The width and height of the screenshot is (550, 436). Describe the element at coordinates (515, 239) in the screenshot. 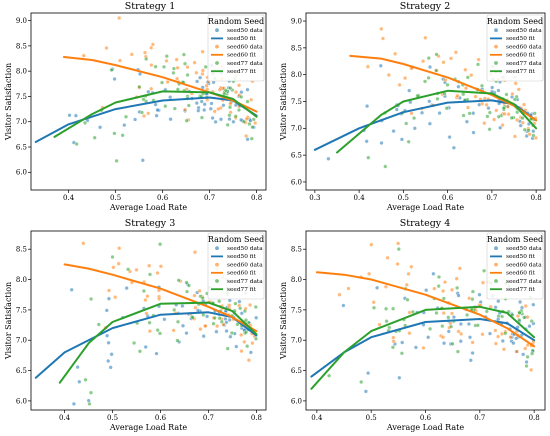

I see `legend-title: Random Seed` at that location.